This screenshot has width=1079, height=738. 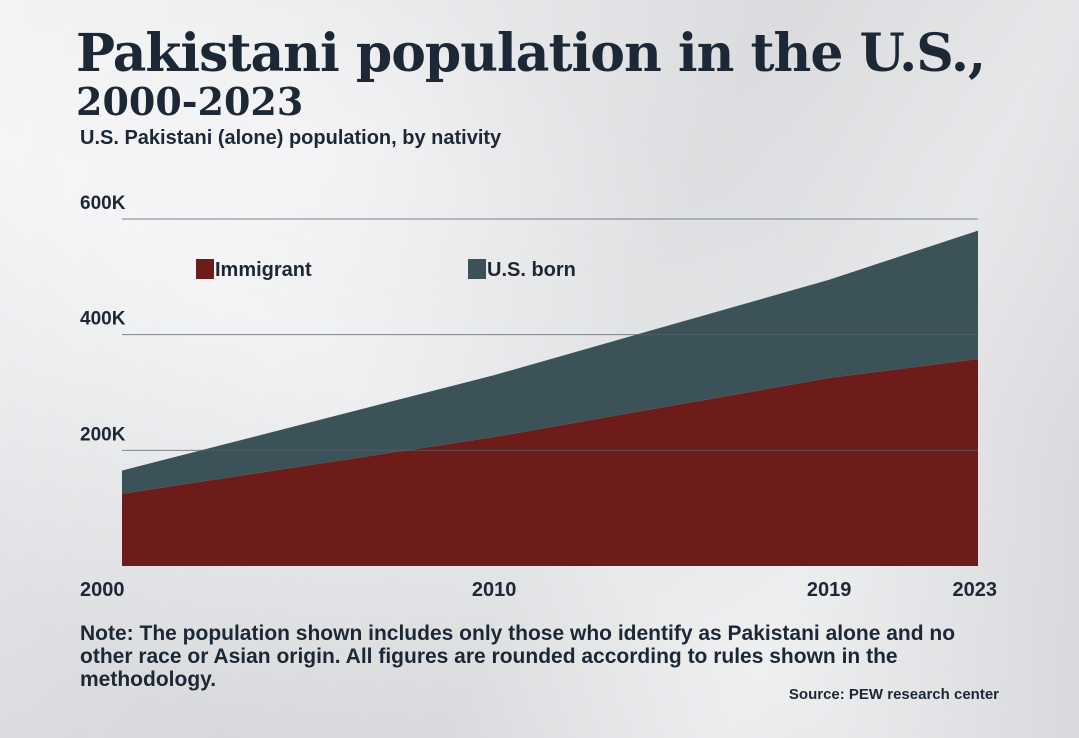 I want to click on legend-label: Immigrant, so click(x=263, y=270).